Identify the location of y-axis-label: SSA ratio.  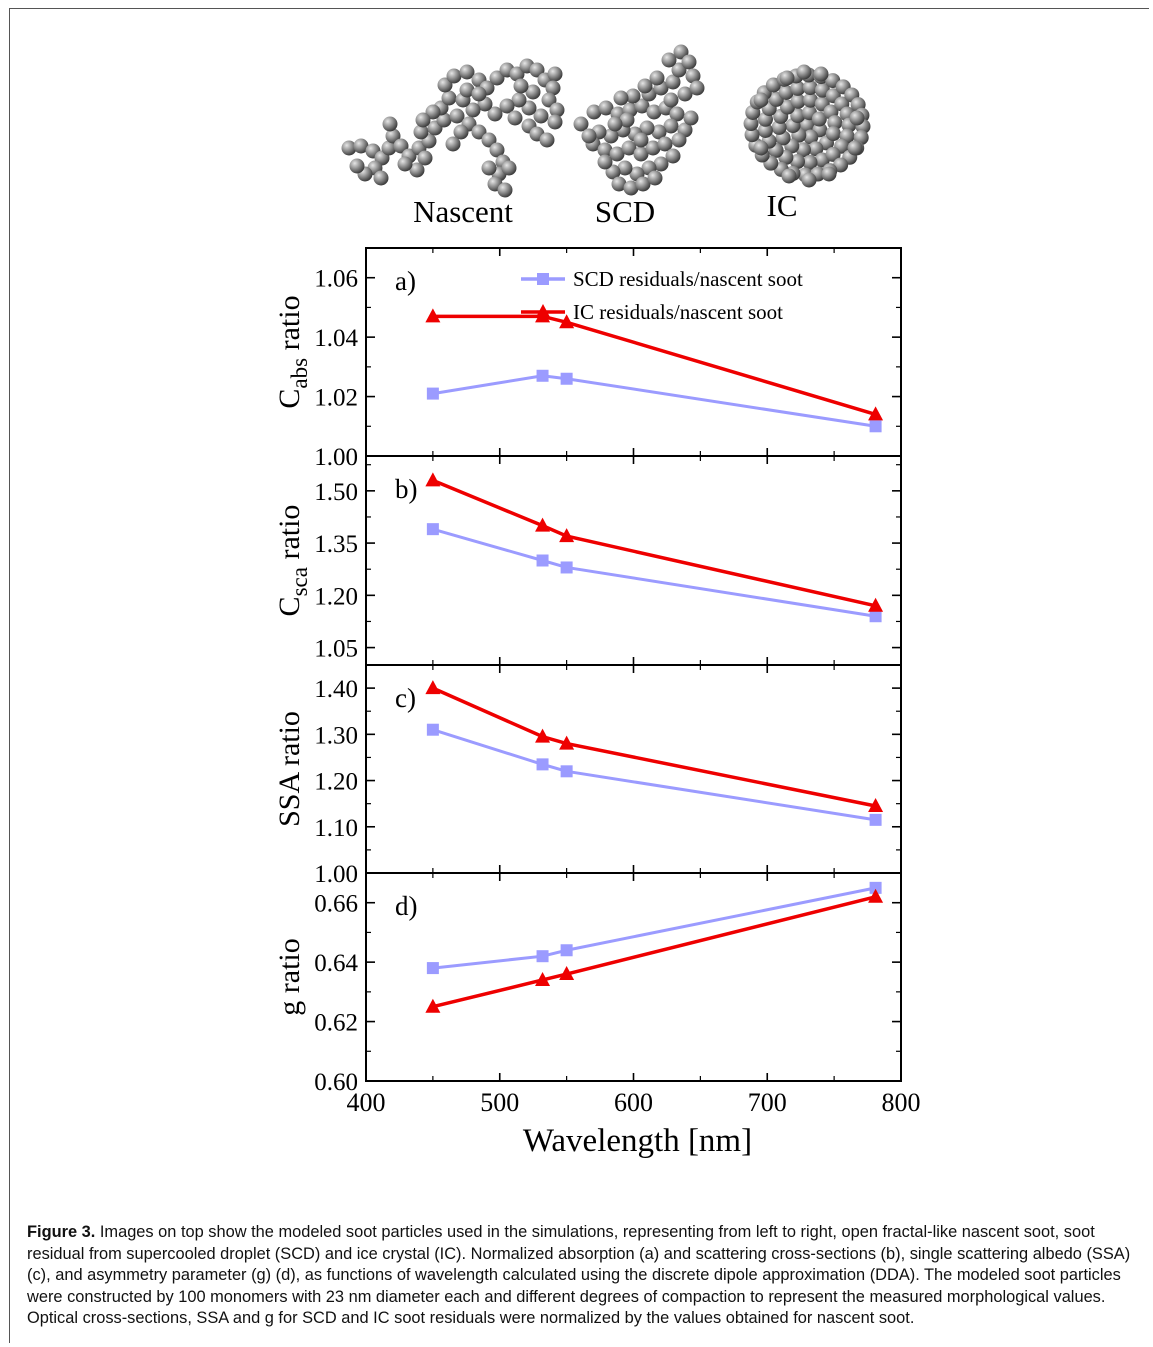
(289, 769).